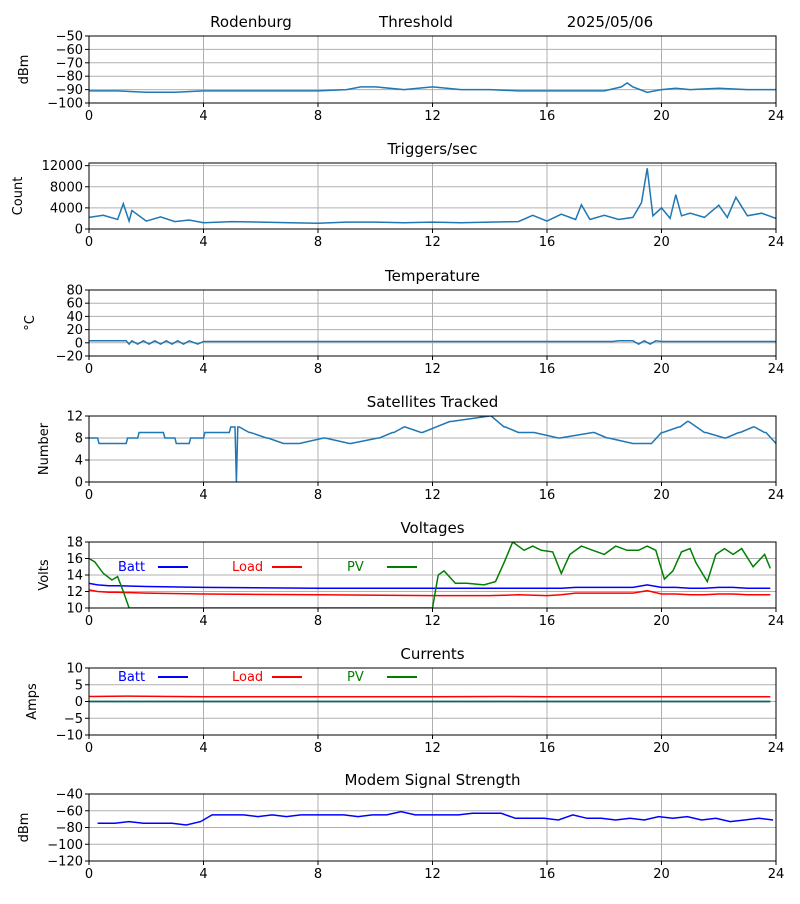  I want to click on y-tick-label: −10, so click(69, 736).